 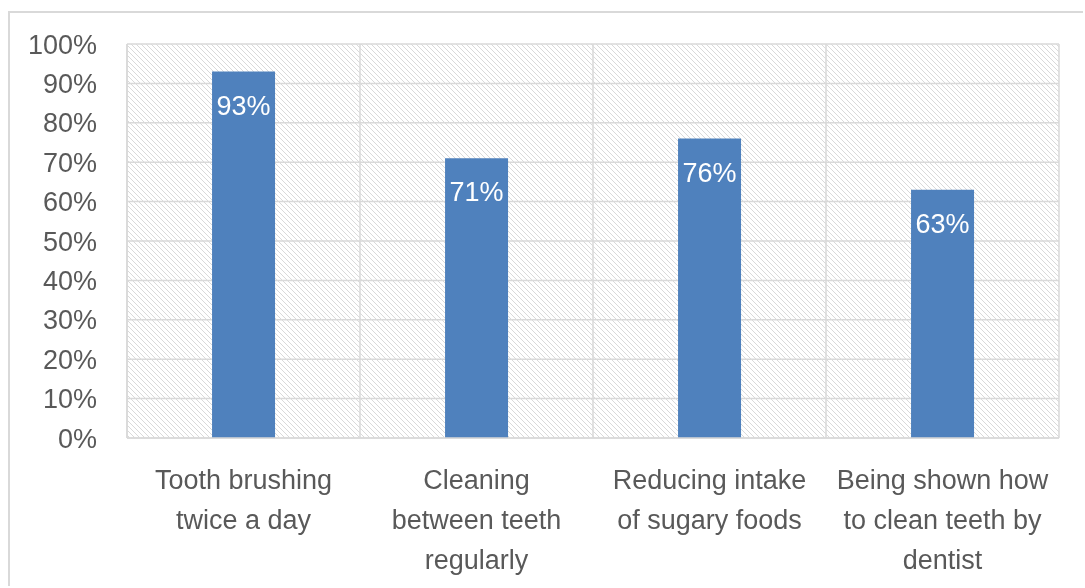 What do you see at coordinates (69, 123) in the screenshot?
I see `y-tick-label: 80%` at bounding box center [69, 123].